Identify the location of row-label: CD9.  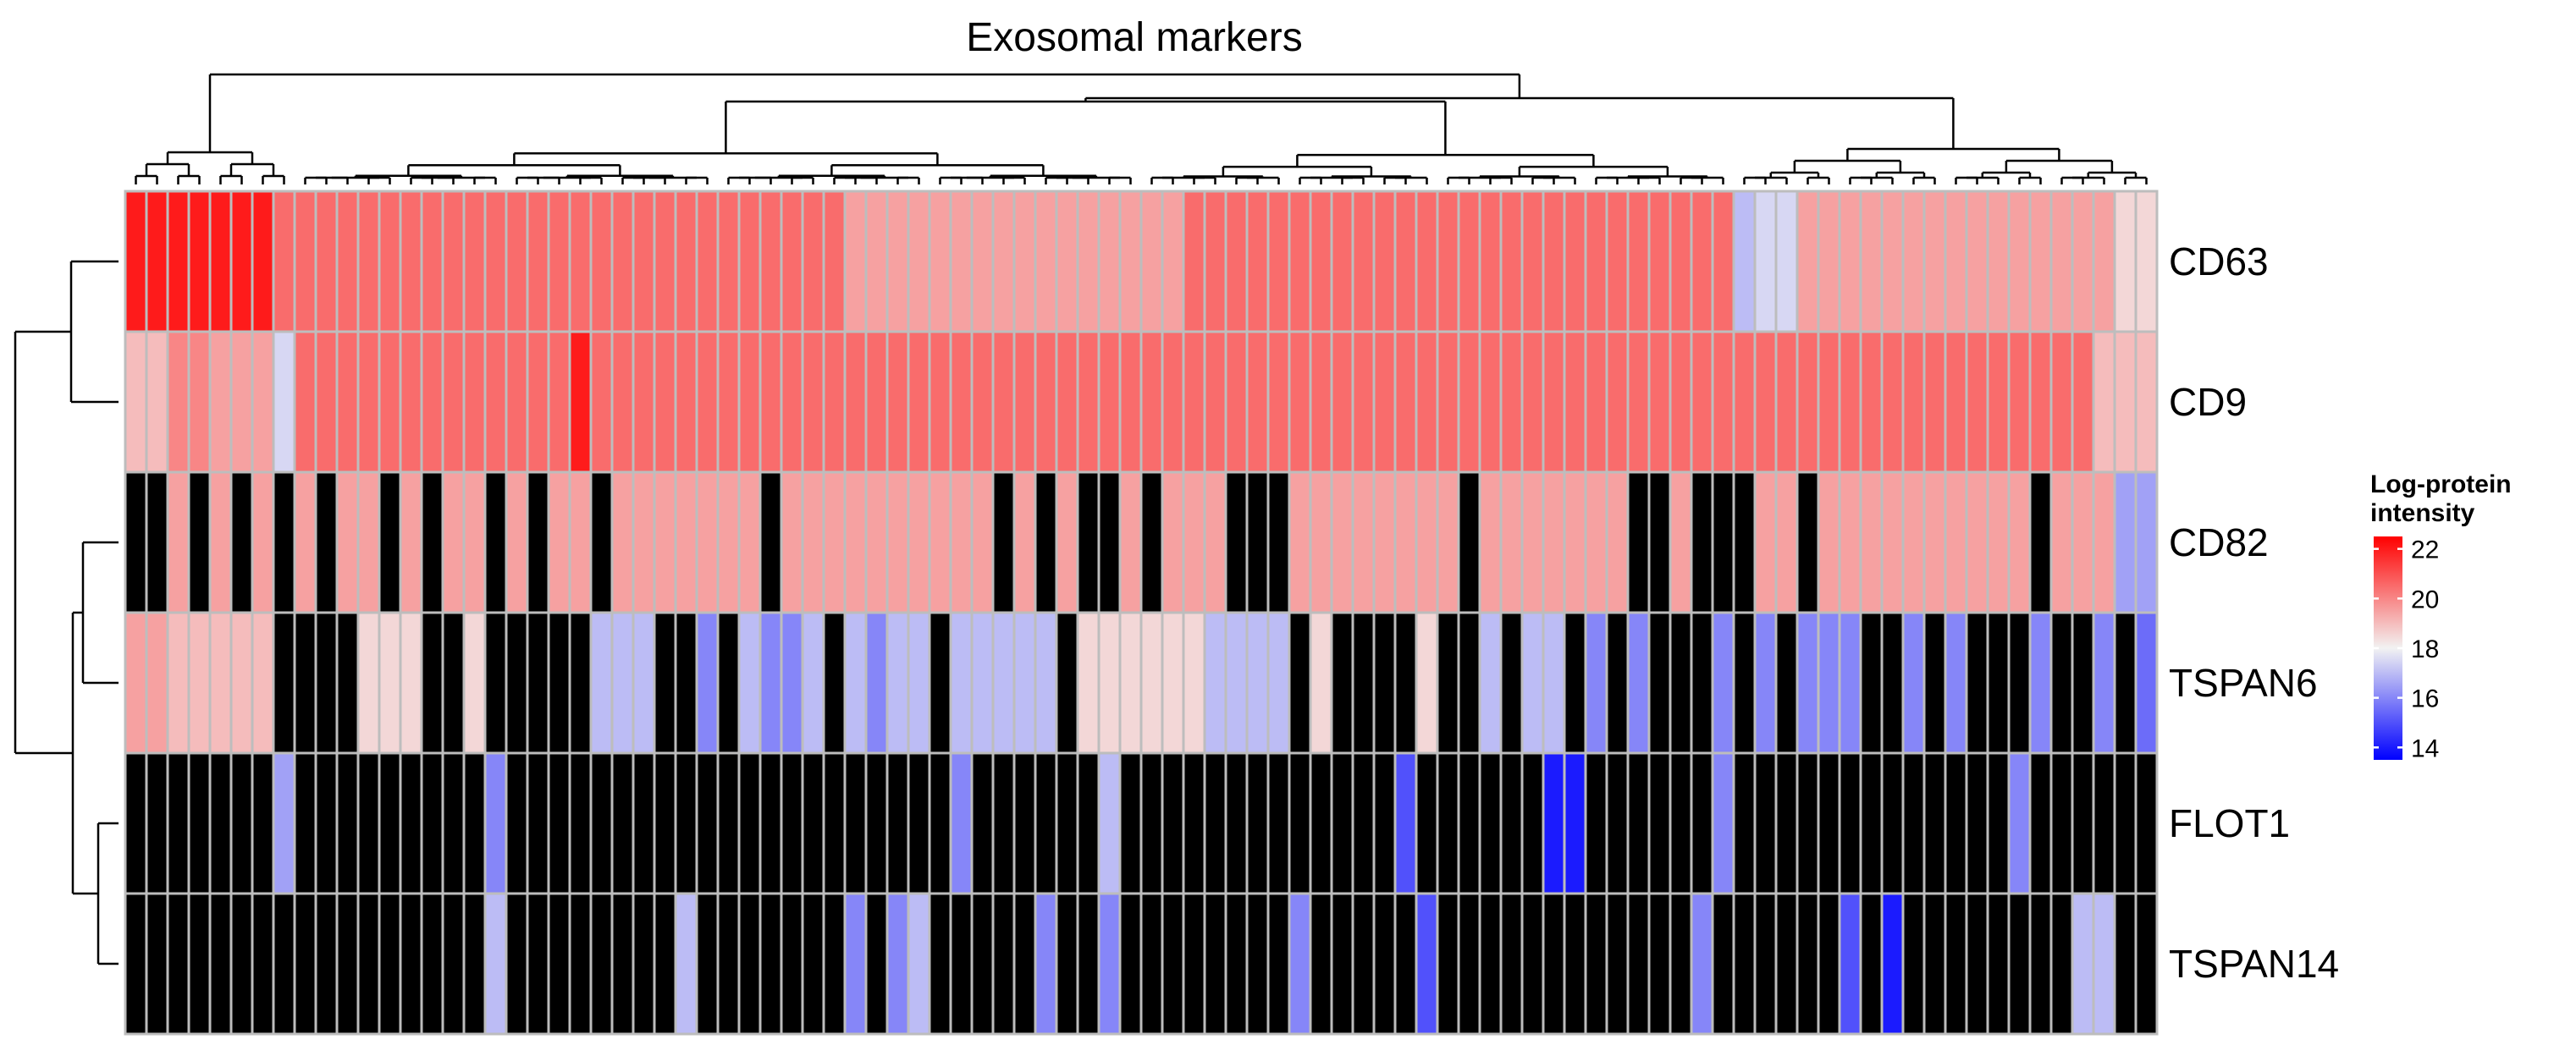
(2208, 402).